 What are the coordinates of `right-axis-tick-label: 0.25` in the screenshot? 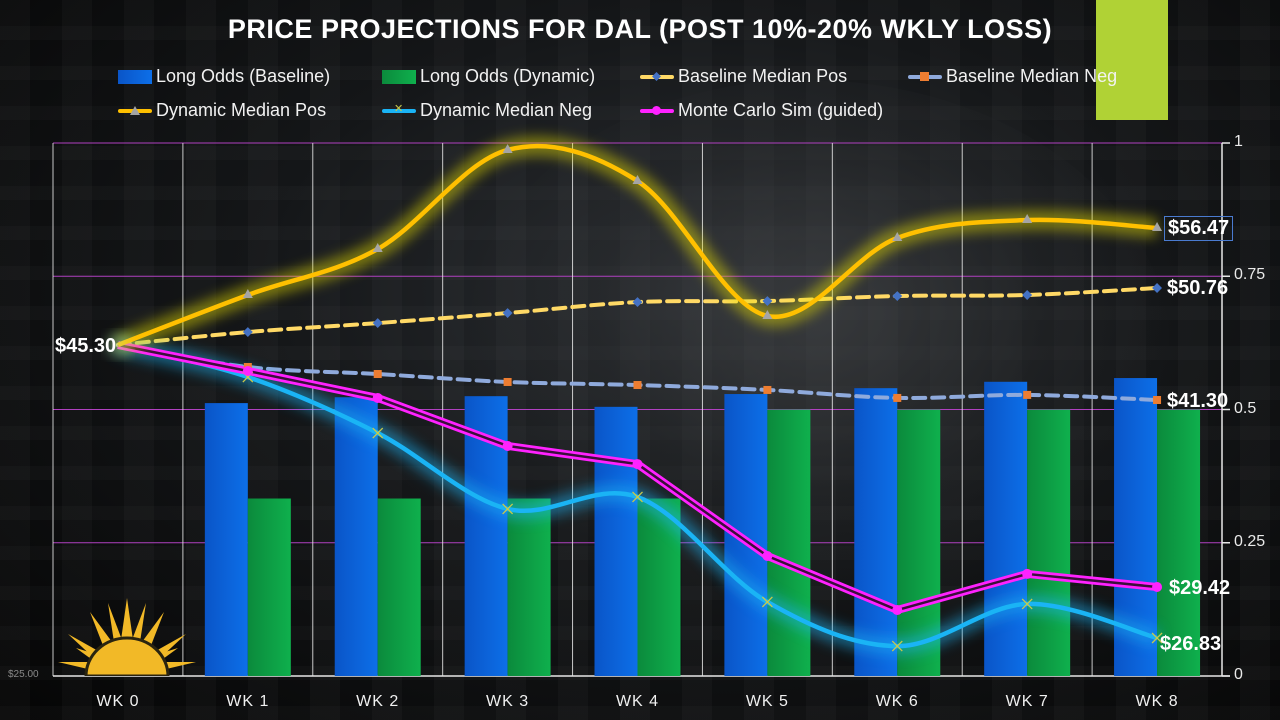 It's located at (1250, 541).